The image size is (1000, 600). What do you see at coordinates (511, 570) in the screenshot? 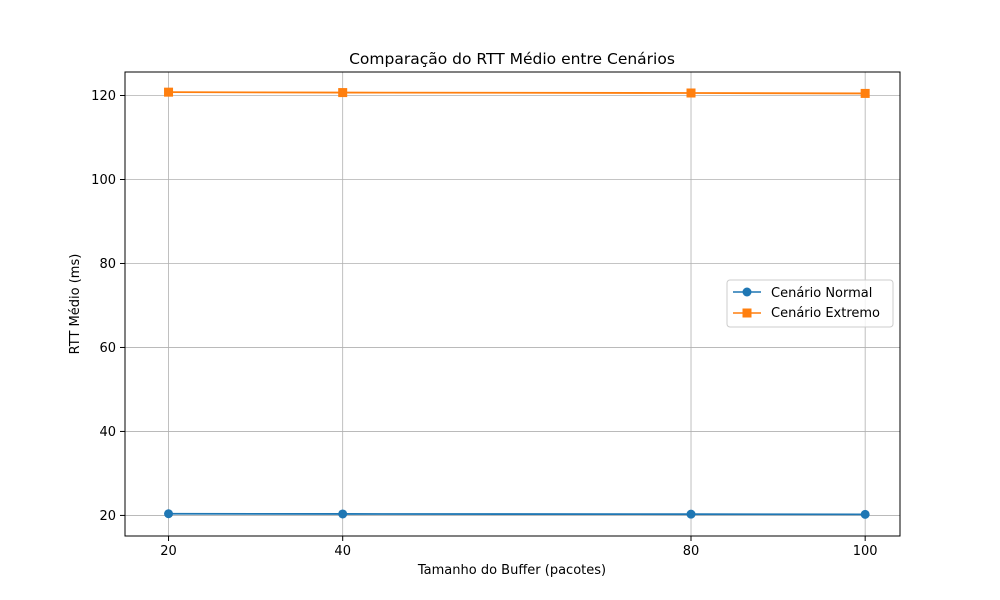
I see `x-axis-label: Tamanho do Buffer (pacotes)` at bounding box center [511, 570].